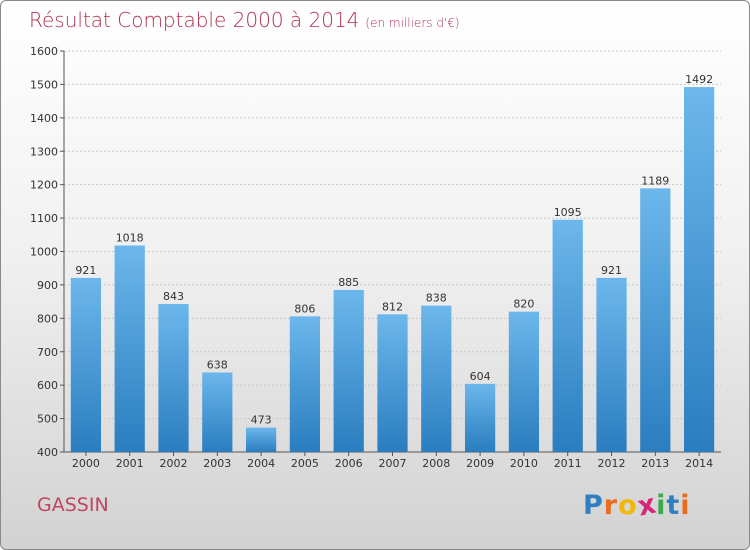 This screenshot has width=750, height=550. I want to click on x-tick-label: 2007, so click(393, 463).